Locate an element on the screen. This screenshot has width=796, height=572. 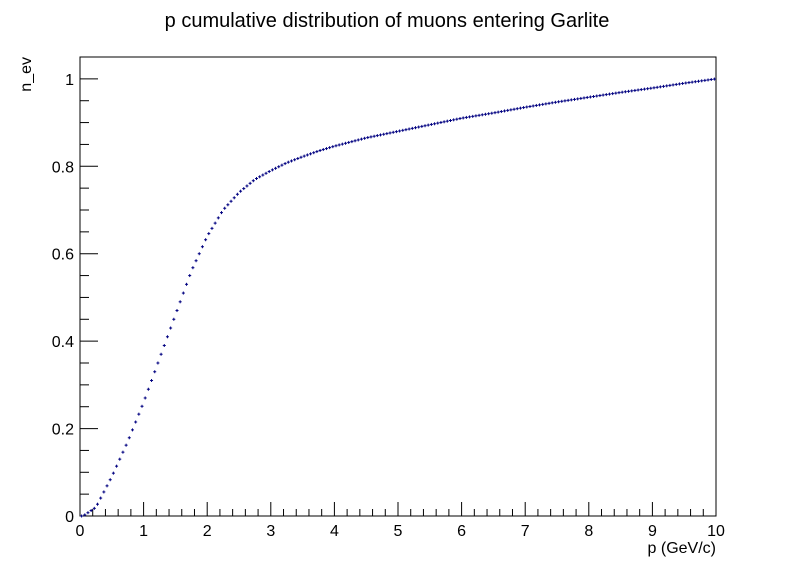
x-tick-label: 3 is located at coordinates (270, 531).